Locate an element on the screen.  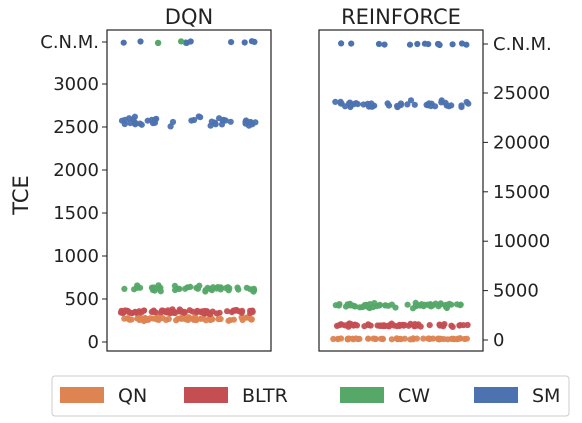
legend-swatch-cw is located at coordinates (362, 395).